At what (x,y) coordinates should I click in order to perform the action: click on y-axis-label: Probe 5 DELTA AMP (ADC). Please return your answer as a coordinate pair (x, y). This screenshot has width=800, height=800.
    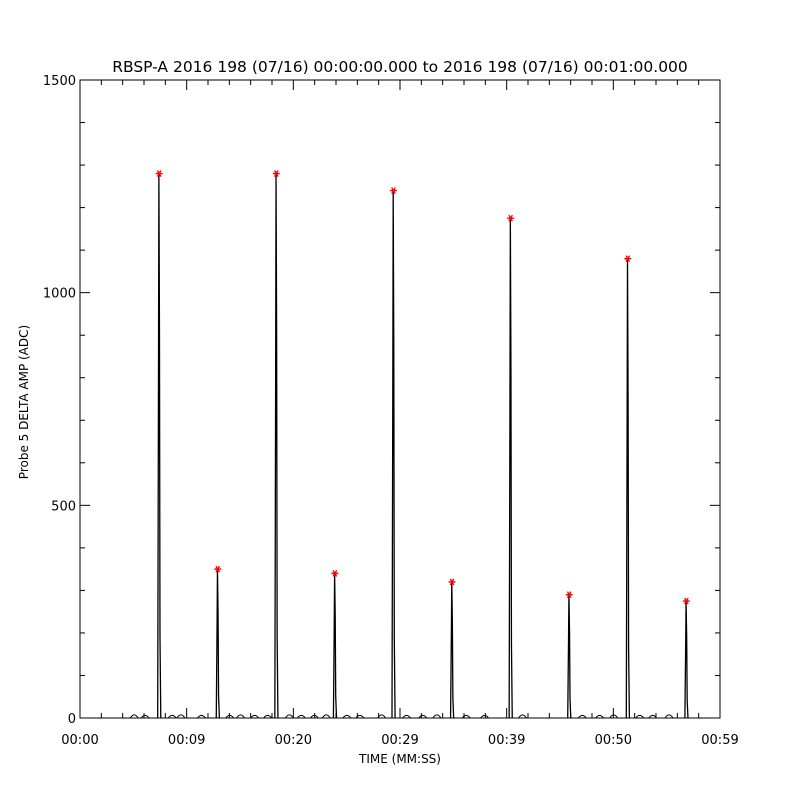
    Looking at the image, I should click on (24, 402).